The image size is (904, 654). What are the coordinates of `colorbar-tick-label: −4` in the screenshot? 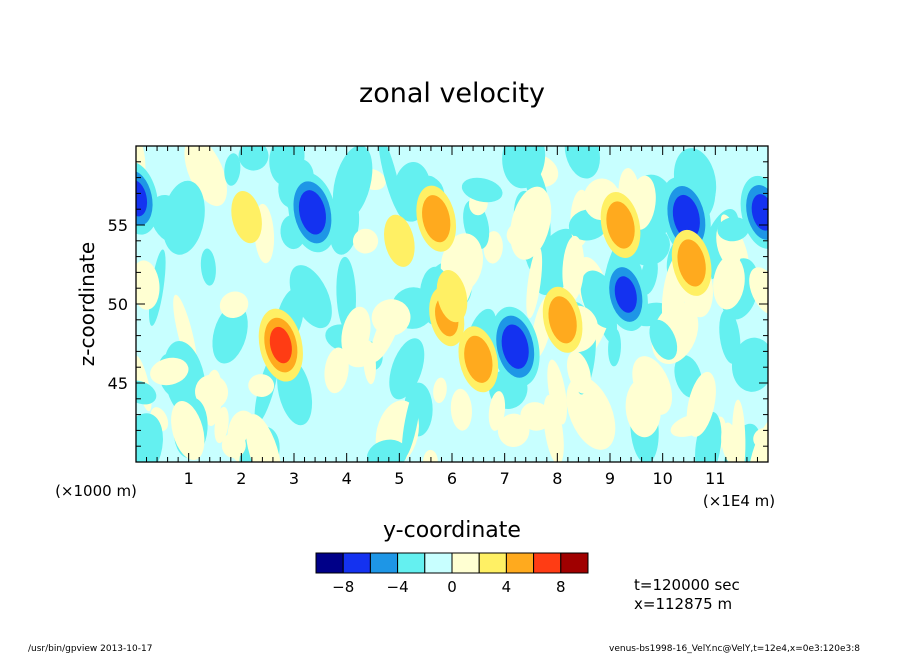 It's located at (398, 587).